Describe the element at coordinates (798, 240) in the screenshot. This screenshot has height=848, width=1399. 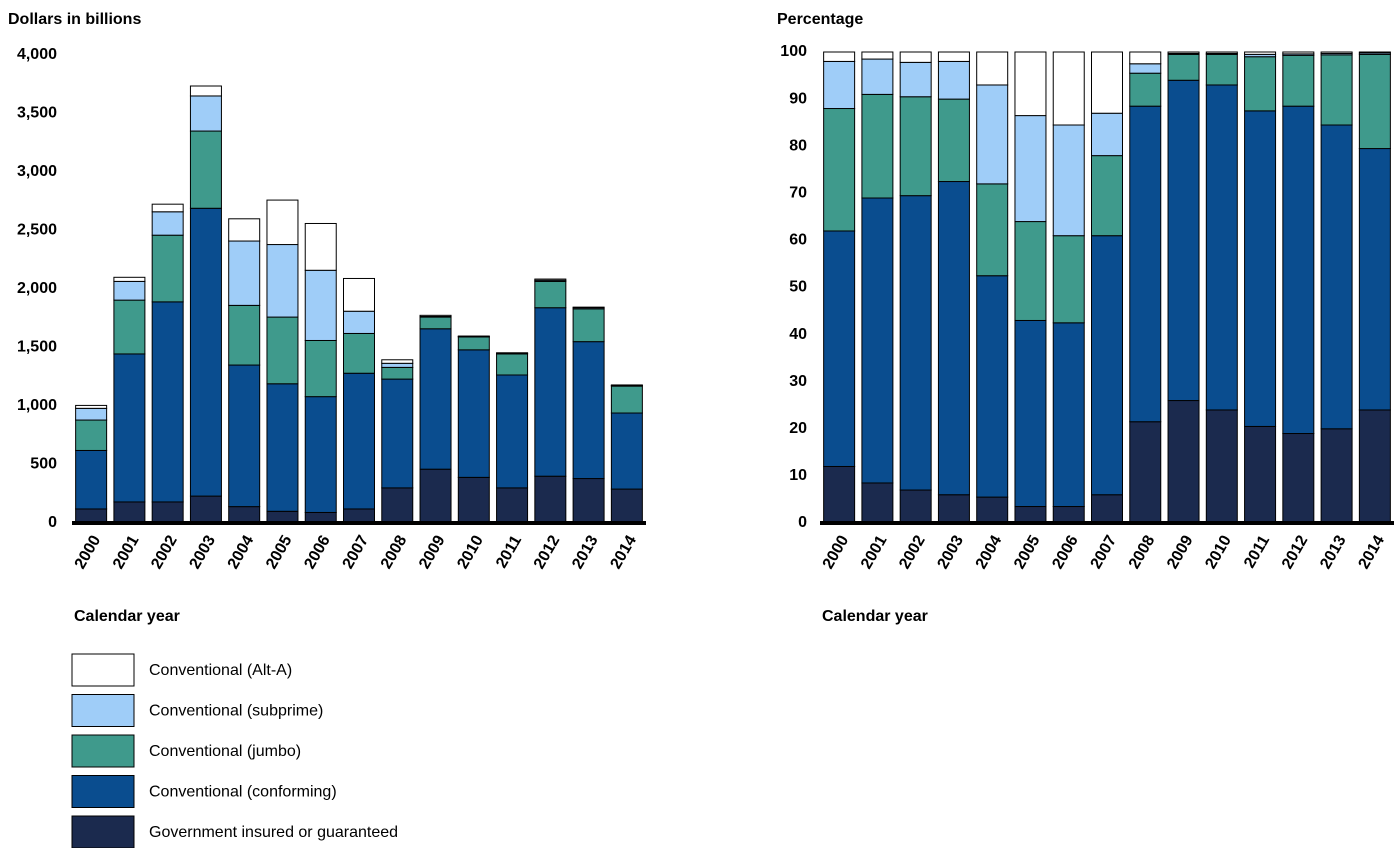
I see `y-tick-label: 60` at that location.